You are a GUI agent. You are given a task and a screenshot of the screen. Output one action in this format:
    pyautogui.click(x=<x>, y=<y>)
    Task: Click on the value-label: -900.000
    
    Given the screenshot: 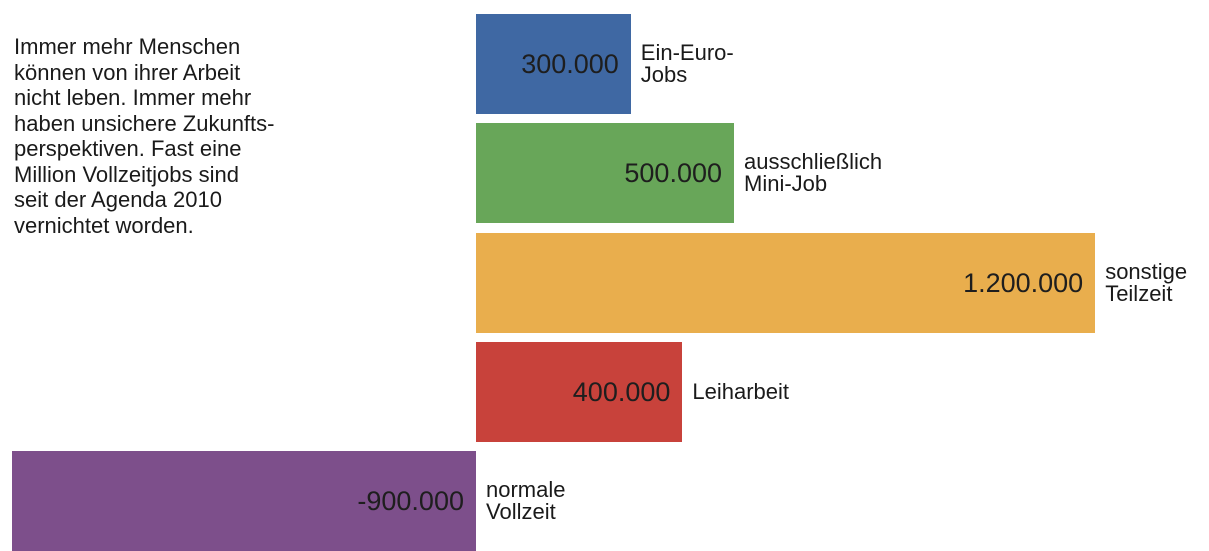 What is the action you would take?
    pyautogui.click(x=410, y=501)
    